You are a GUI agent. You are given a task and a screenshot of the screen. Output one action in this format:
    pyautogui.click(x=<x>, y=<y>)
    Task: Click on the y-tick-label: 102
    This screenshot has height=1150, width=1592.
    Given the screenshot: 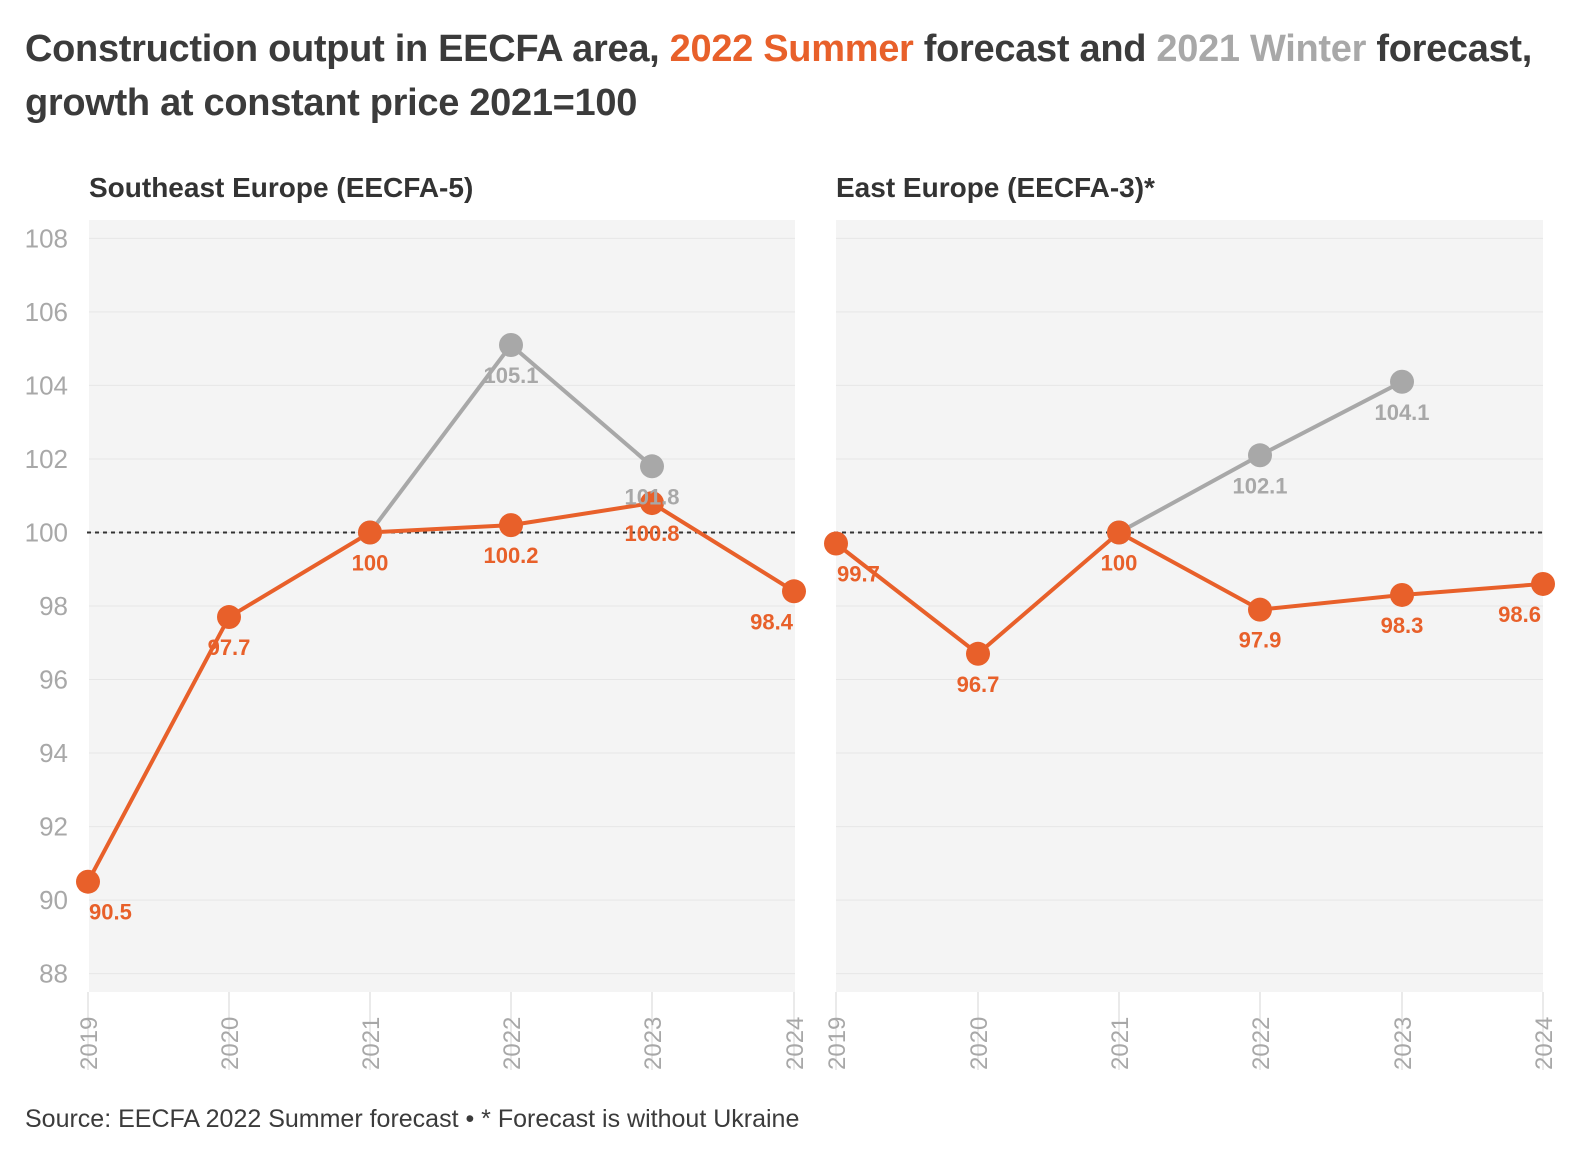 What is the action you would take?
    pyautogui.click(x=46, y=459)
    